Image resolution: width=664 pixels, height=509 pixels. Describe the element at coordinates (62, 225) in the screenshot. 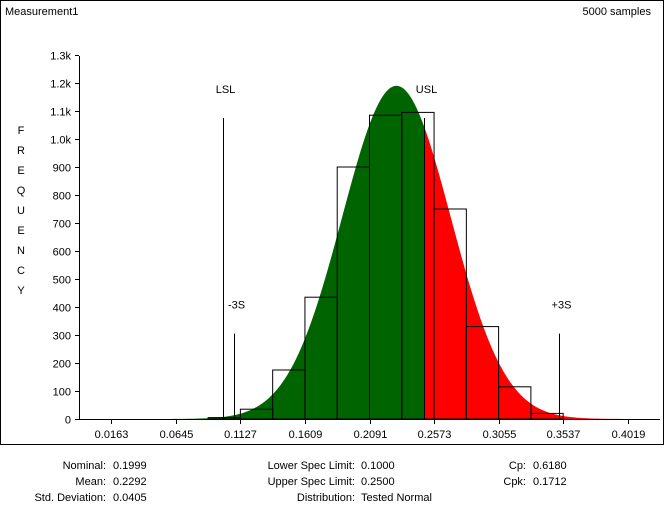

I see `y-tick-label: 700` at that location.